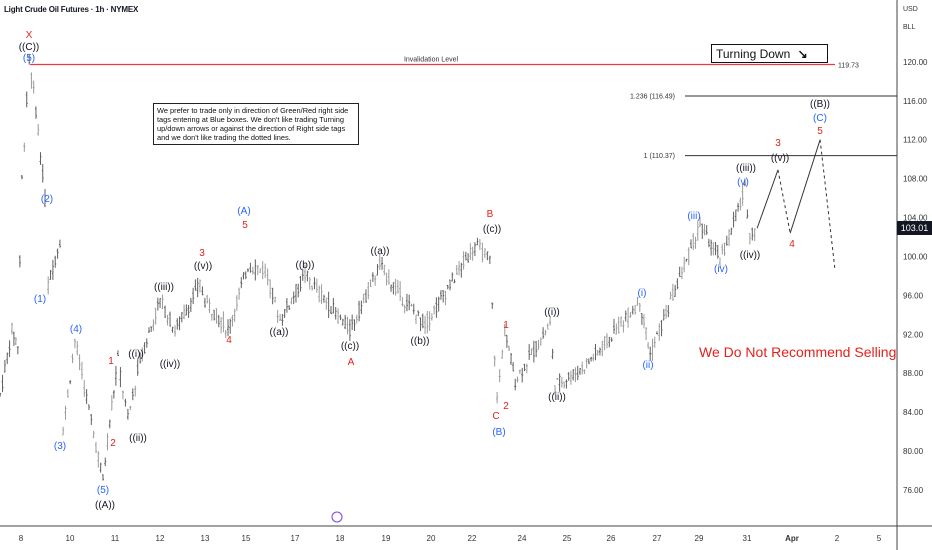  What do you see at coordinates (913, 490) in the screenshot?
I see `y-tick-label: 76.00` at bounding box center [913, 490].